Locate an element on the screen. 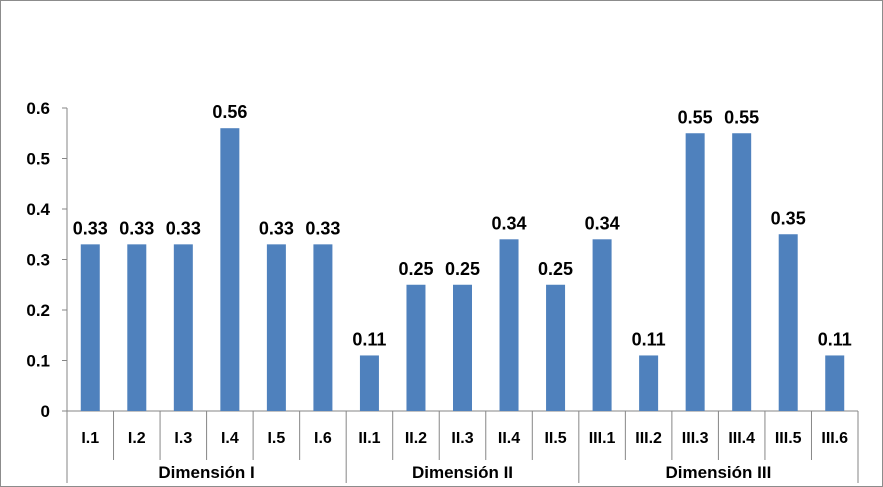 The image size is (883, 487). data-label: 0.56 is located at coordinates (229, 112).